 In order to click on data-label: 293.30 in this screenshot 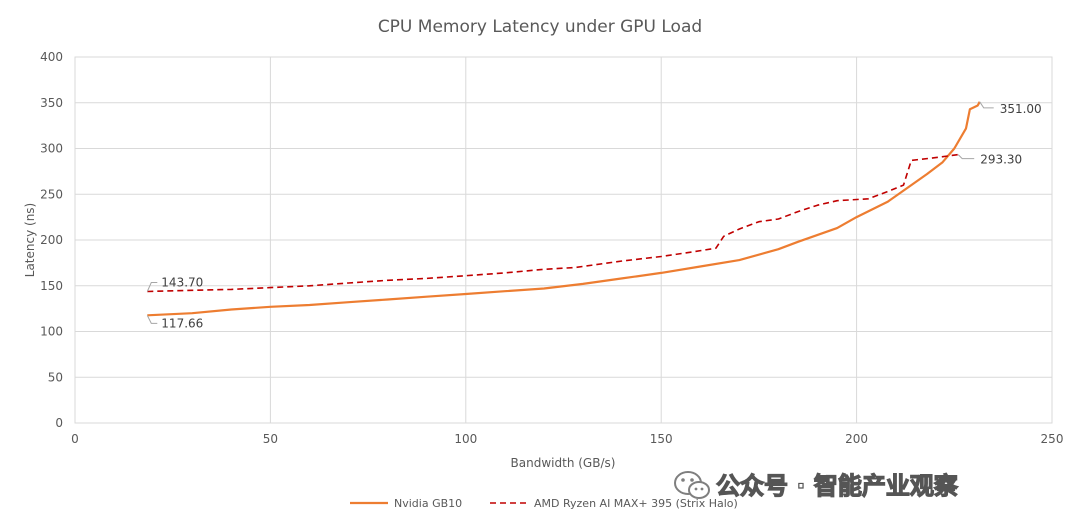, I will do `click(1001, 160)`.